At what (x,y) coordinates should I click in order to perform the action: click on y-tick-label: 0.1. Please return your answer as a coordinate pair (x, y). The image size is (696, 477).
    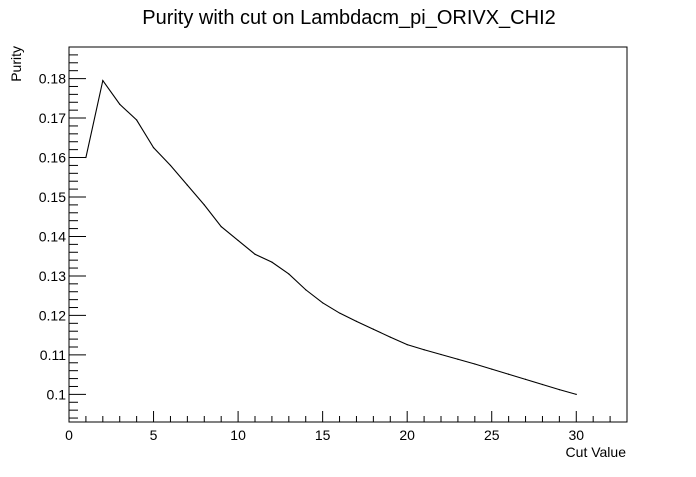
    Looking at the image, I should click on (57, 394).